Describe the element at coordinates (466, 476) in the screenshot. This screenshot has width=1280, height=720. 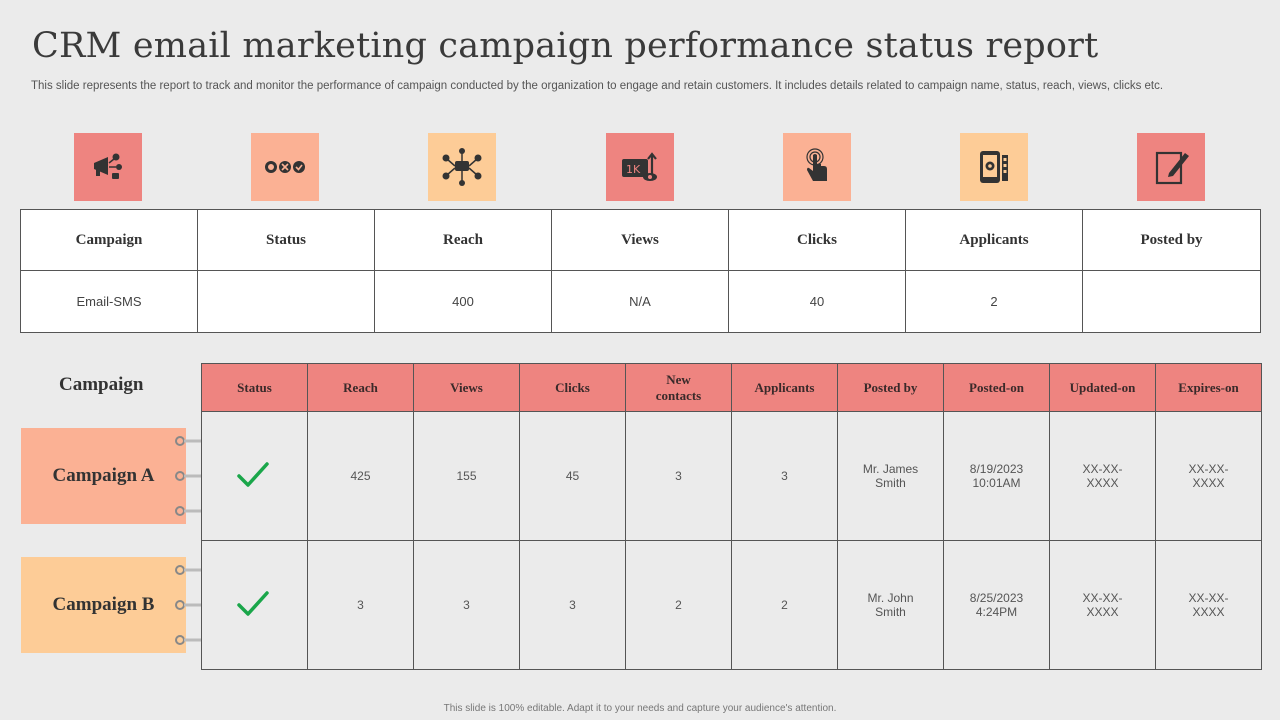
I see `views-cell: 155` at that location.